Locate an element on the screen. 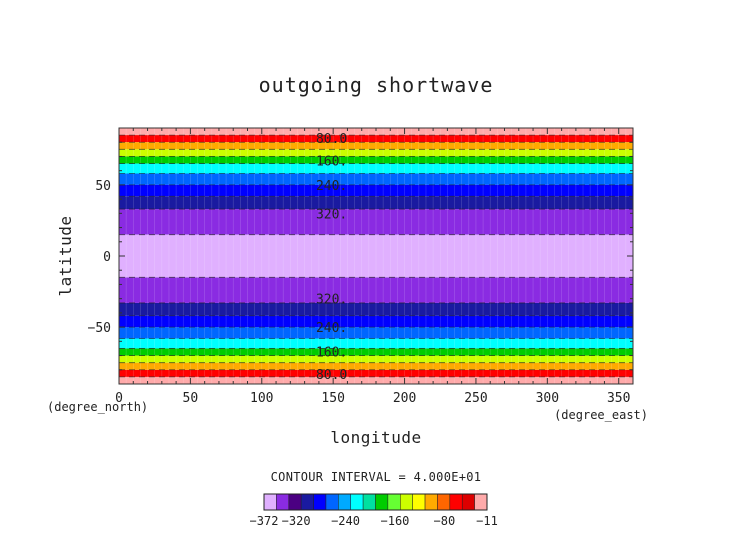 The width and height of the screenshot is (752, 536). y-axis-unit: (degree_north) is located at coordinates (97, 407).